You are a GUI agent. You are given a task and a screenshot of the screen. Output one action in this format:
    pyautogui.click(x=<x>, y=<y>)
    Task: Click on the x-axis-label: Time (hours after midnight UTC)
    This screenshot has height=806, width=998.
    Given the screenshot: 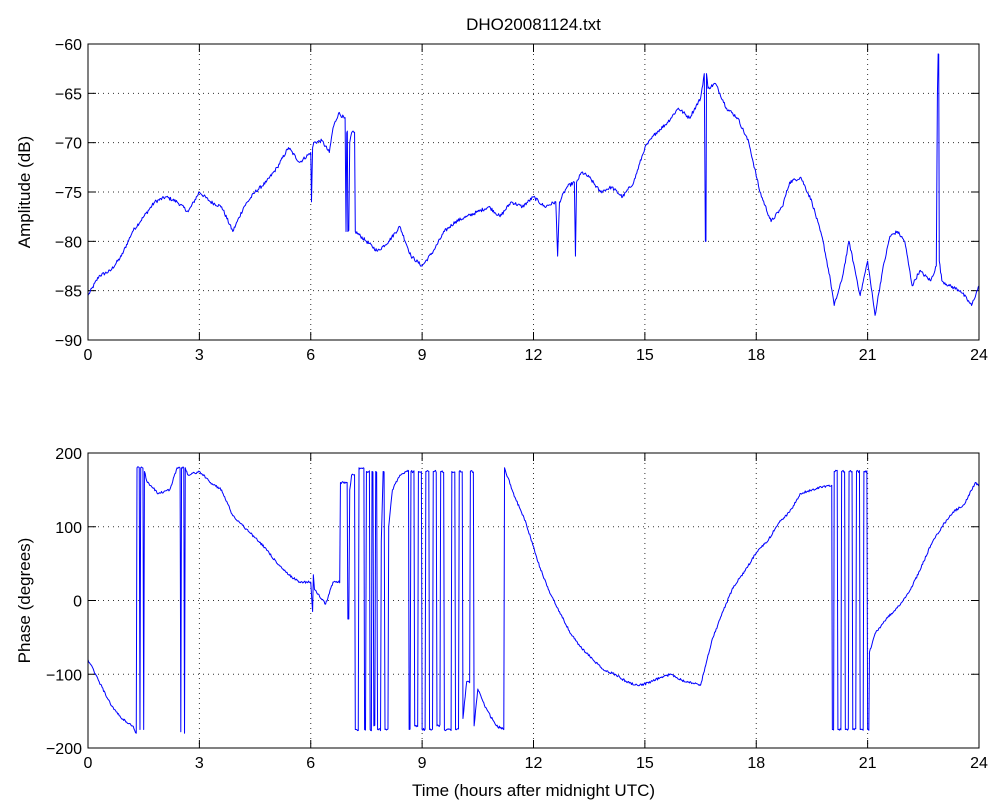 What is the action you would take?
    pyautogui.click(x=533, y=790)
    